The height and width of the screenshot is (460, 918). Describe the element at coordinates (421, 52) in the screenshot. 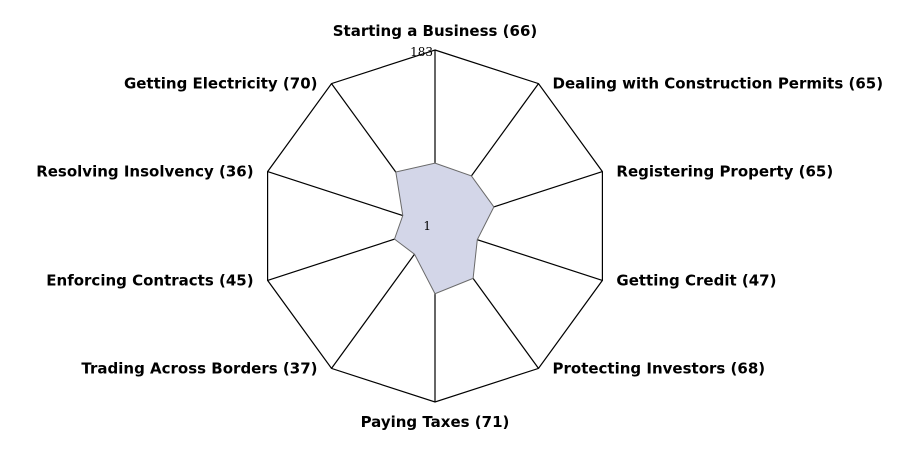

I see `scale-max-label: 183` at that location.